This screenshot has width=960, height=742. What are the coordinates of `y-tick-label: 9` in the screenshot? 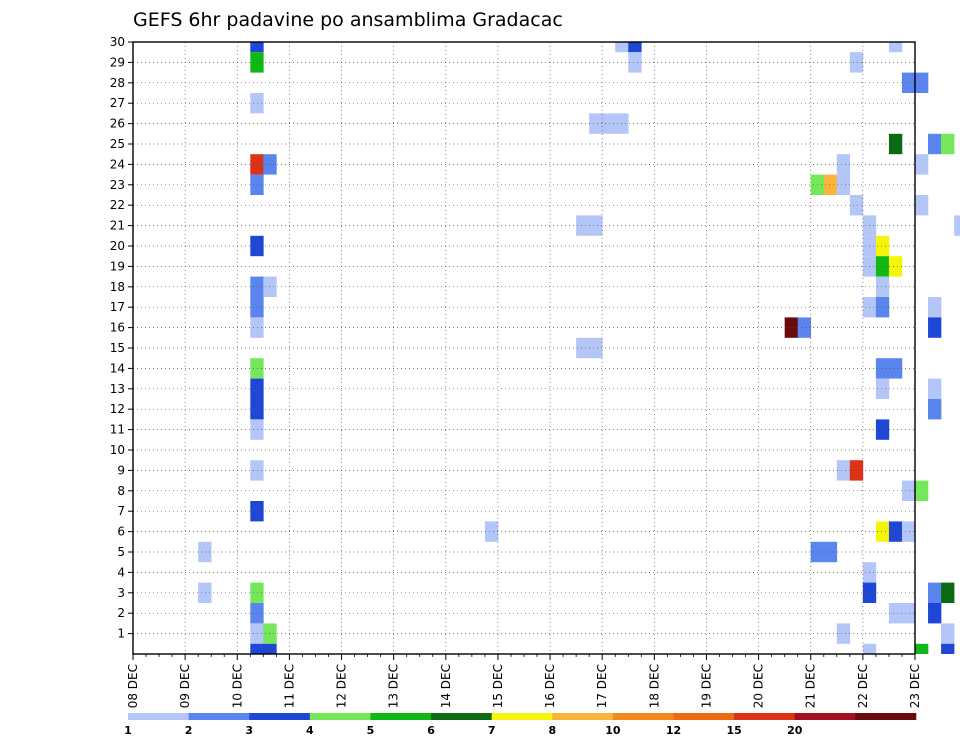 It's located at (121, 470).